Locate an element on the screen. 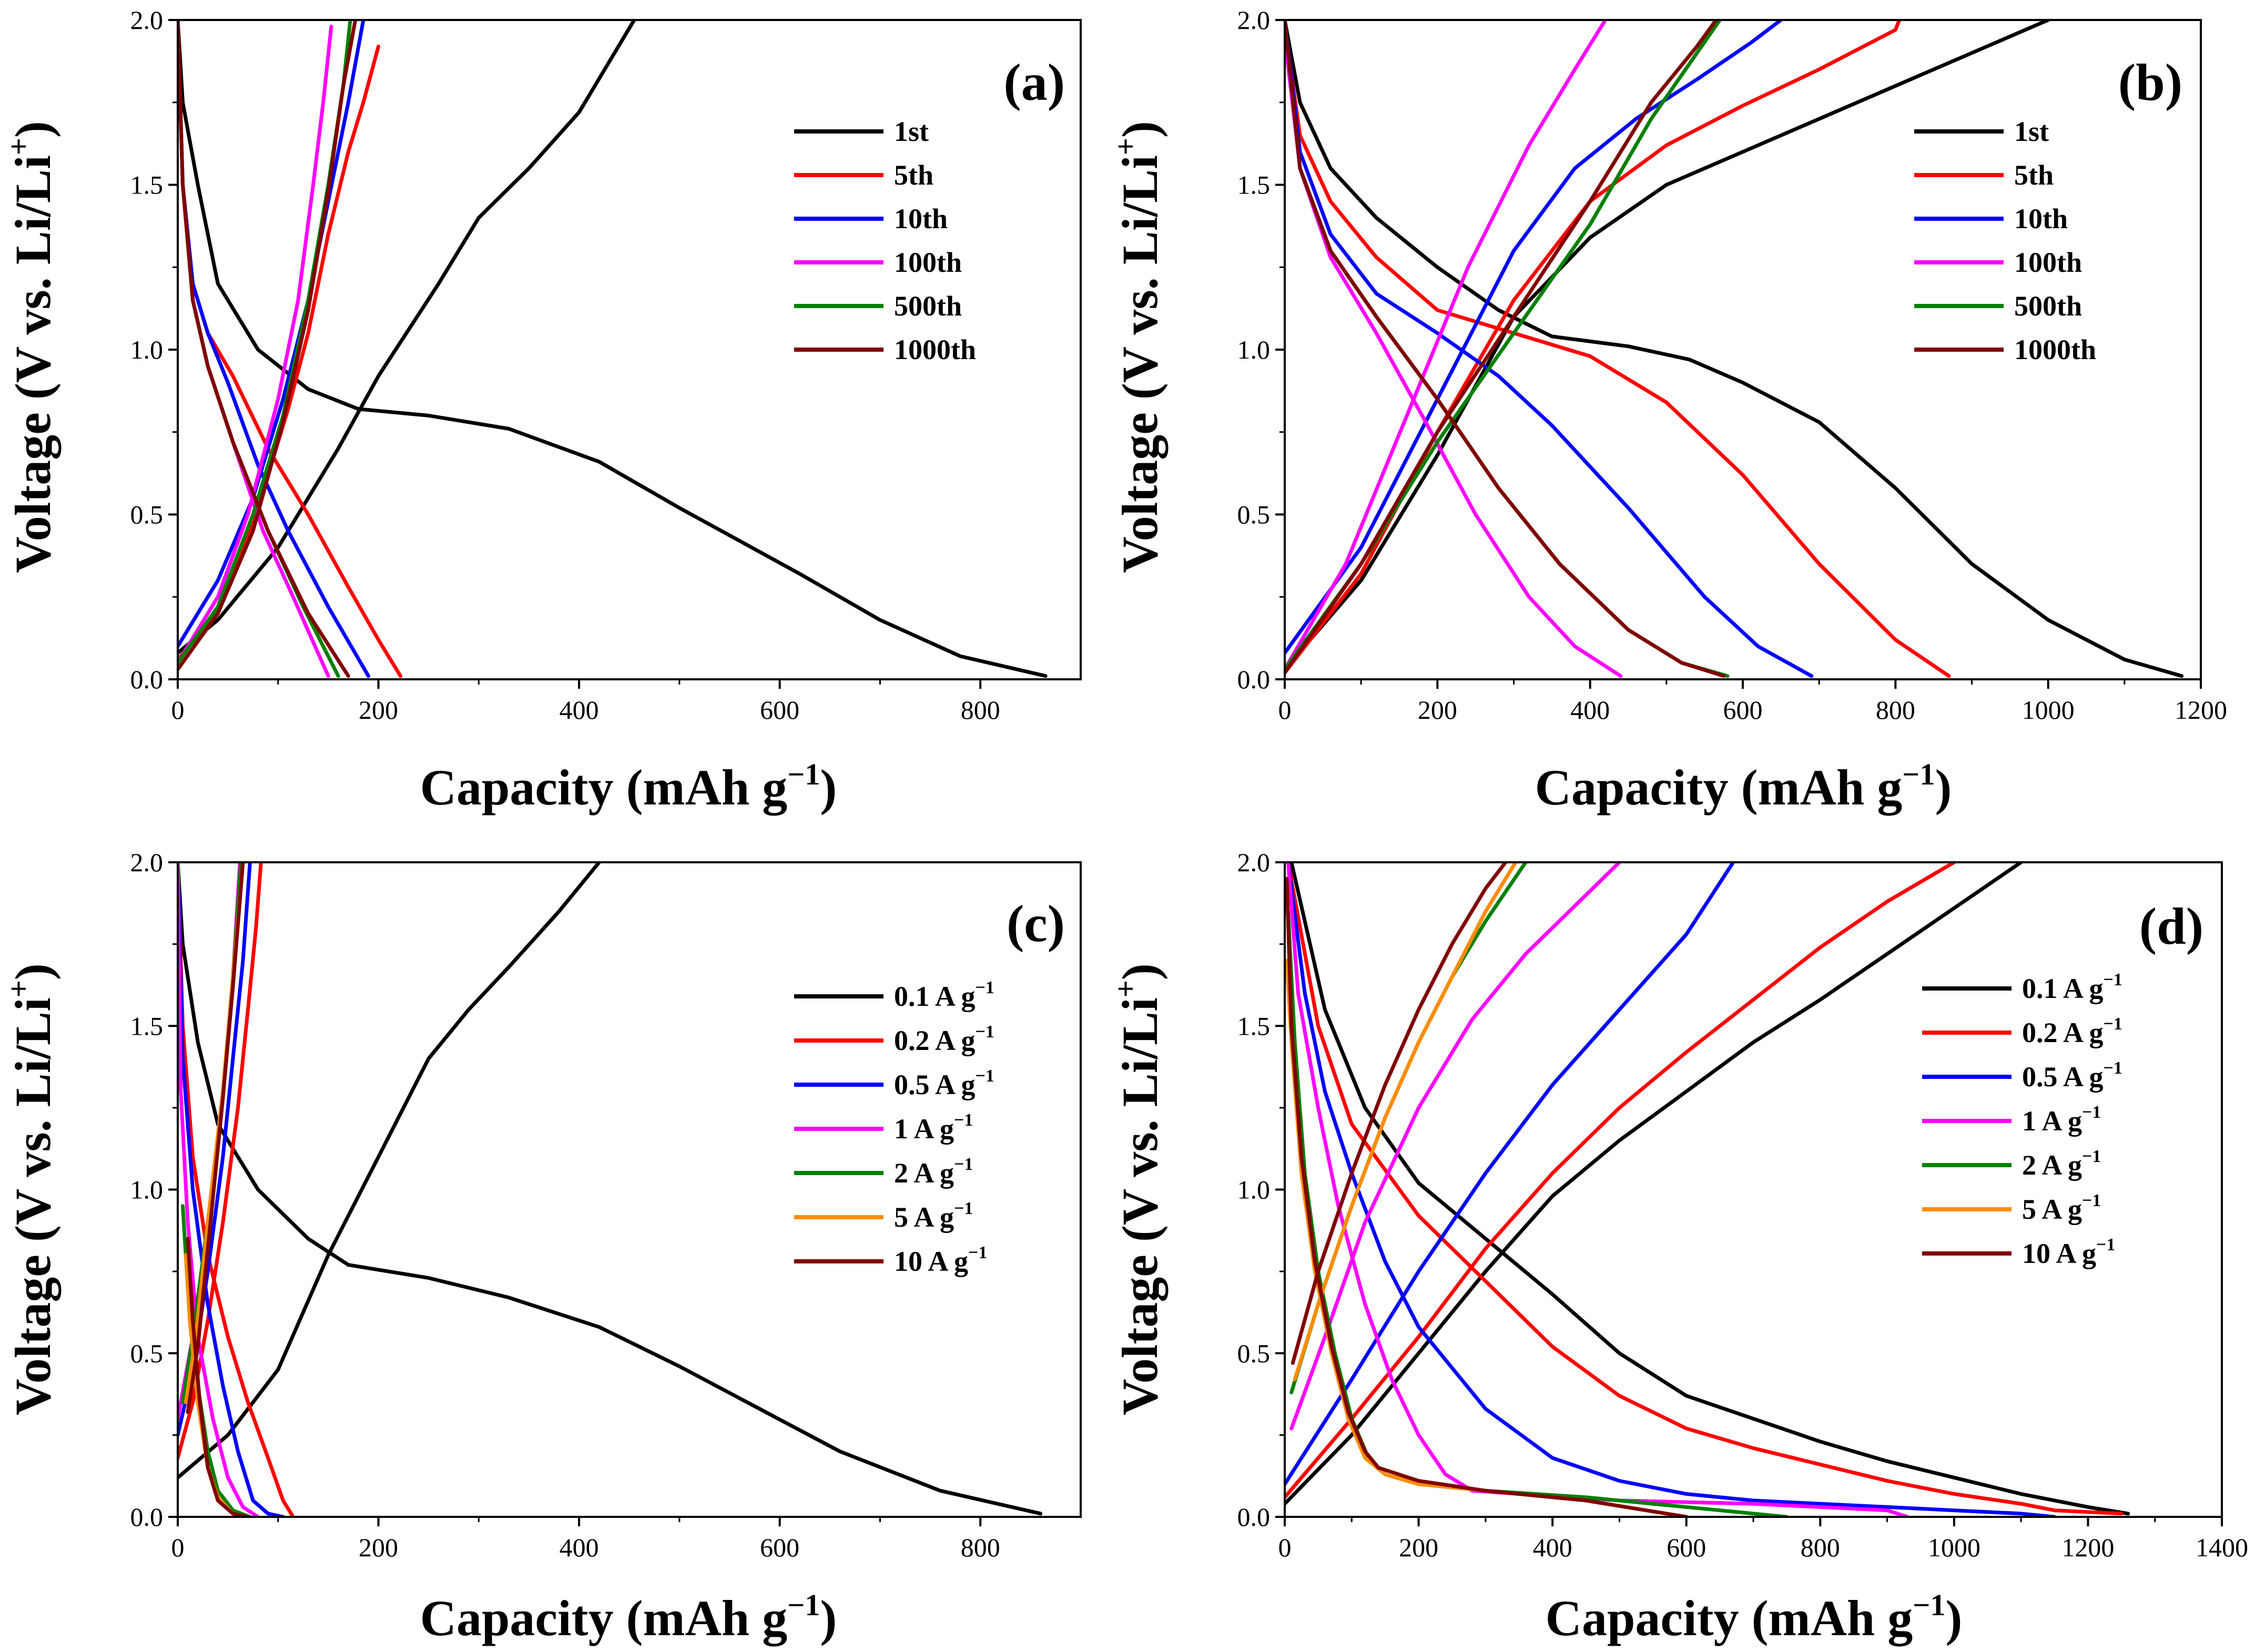  series-1-discharge-line is located at coordinates (1709, 1189).